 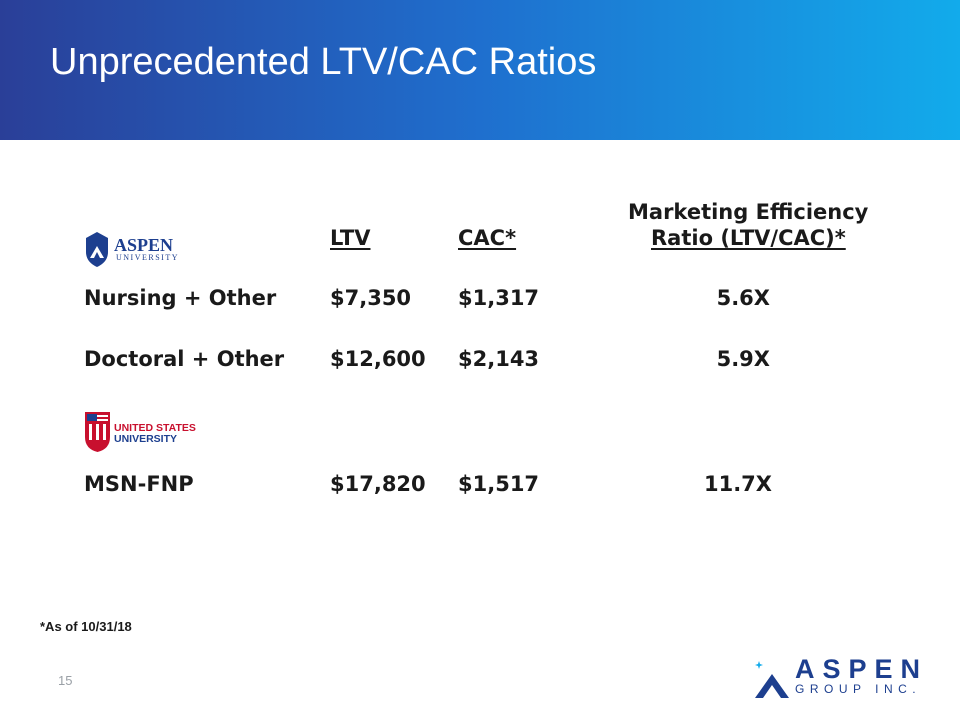 What do you see at coordinates (737, 484) in the screenshot?
I see `row-3-ratio: 11.7X` at bounding box center [737, 484].